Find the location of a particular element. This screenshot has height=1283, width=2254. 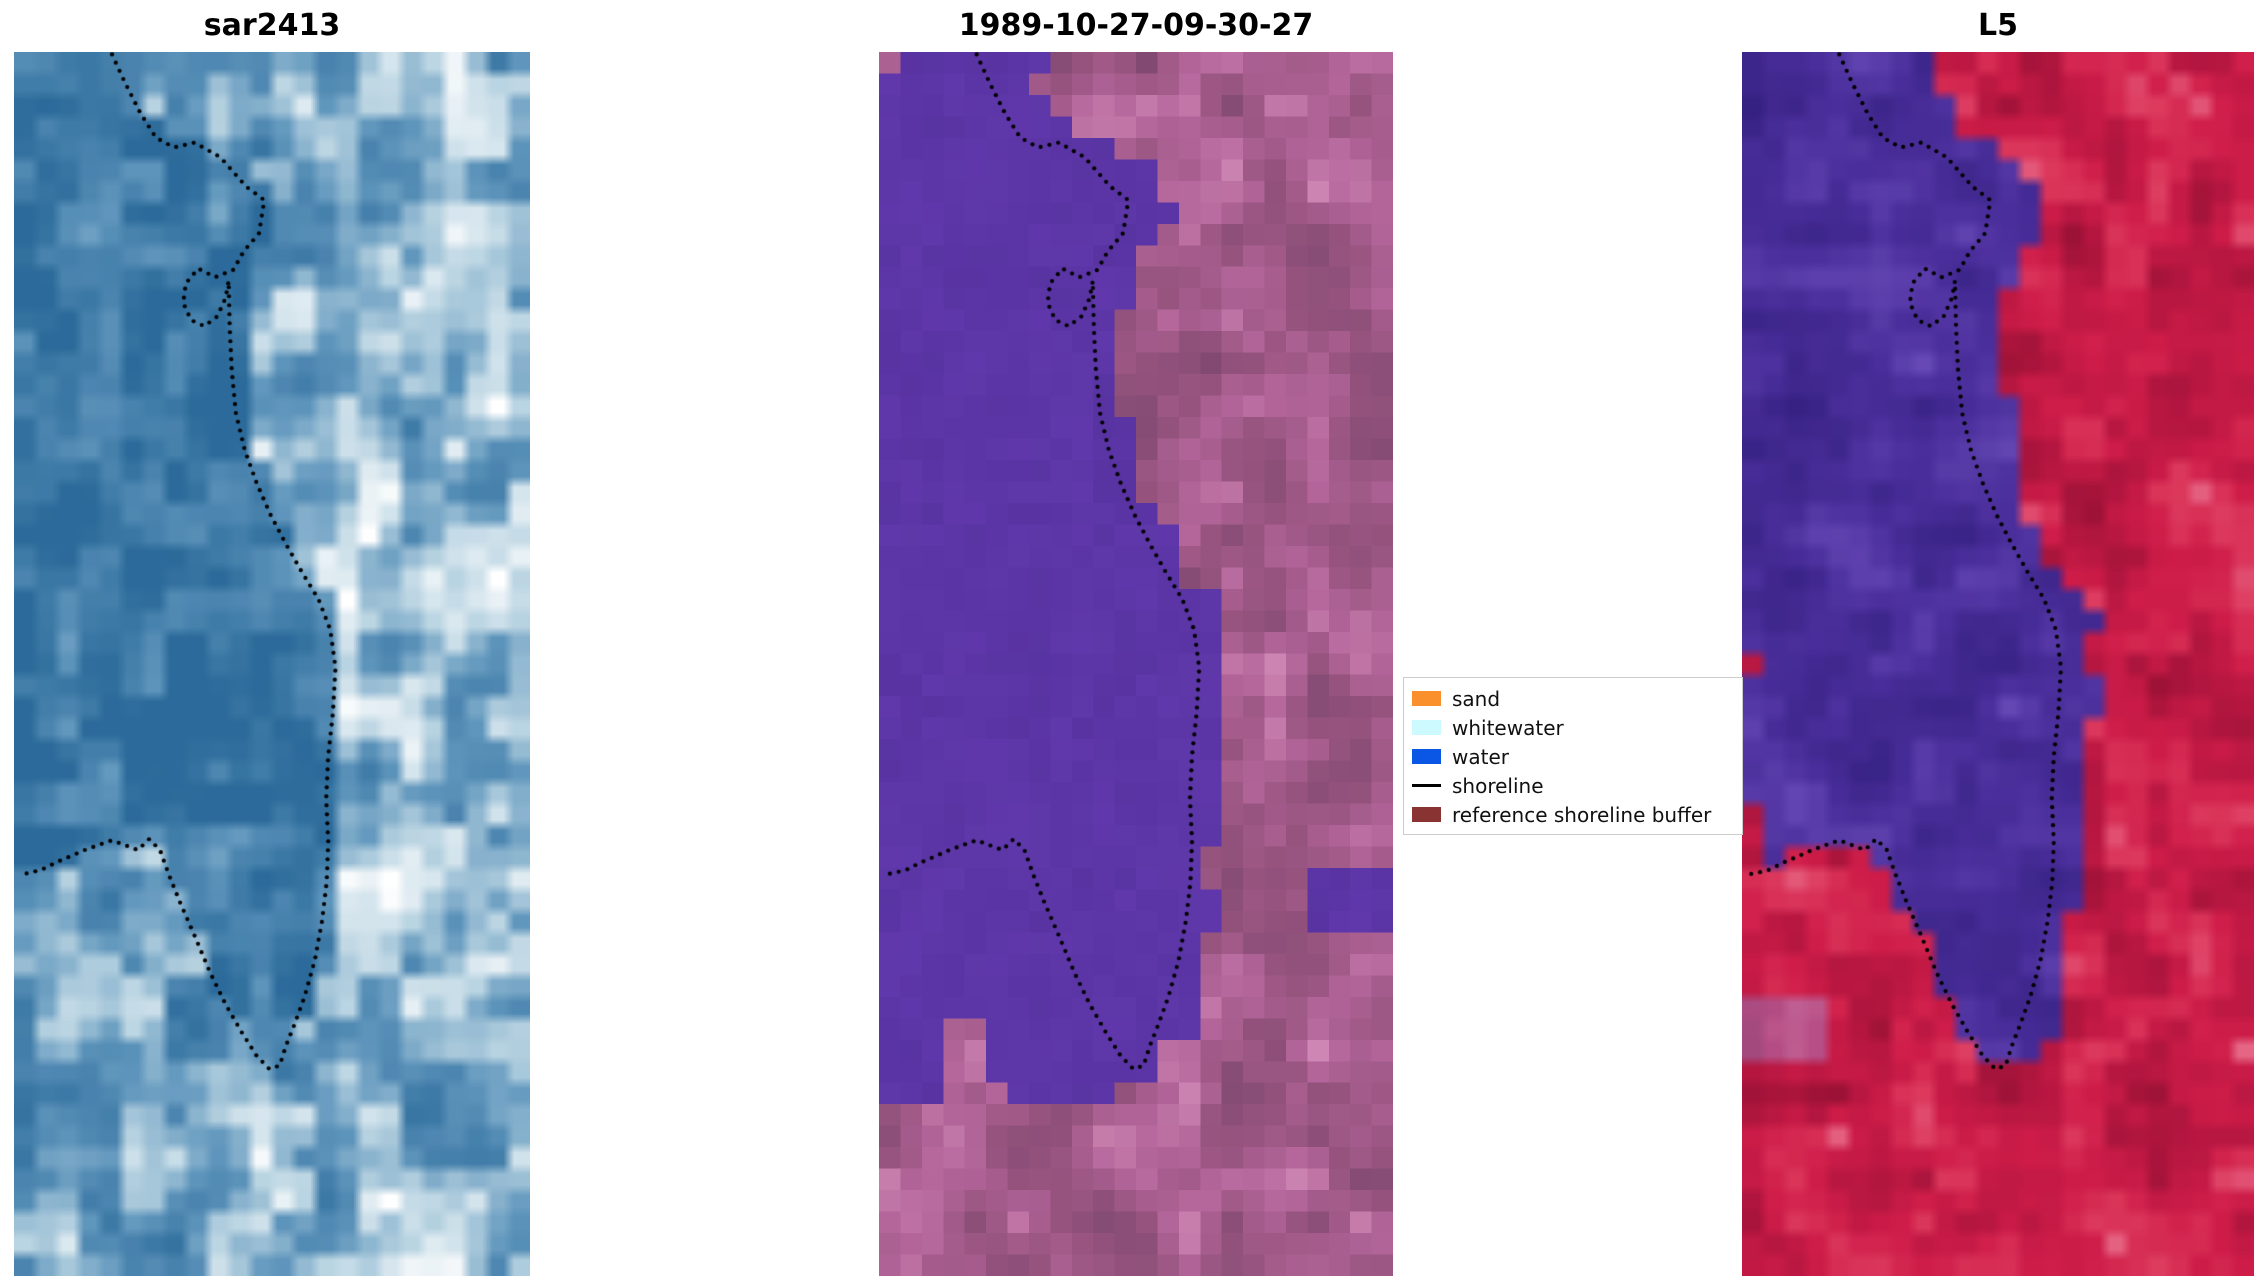

legend-item-reference-shoreline-buffer: reference shoreline buffer is located at coordinates (1577, 814).